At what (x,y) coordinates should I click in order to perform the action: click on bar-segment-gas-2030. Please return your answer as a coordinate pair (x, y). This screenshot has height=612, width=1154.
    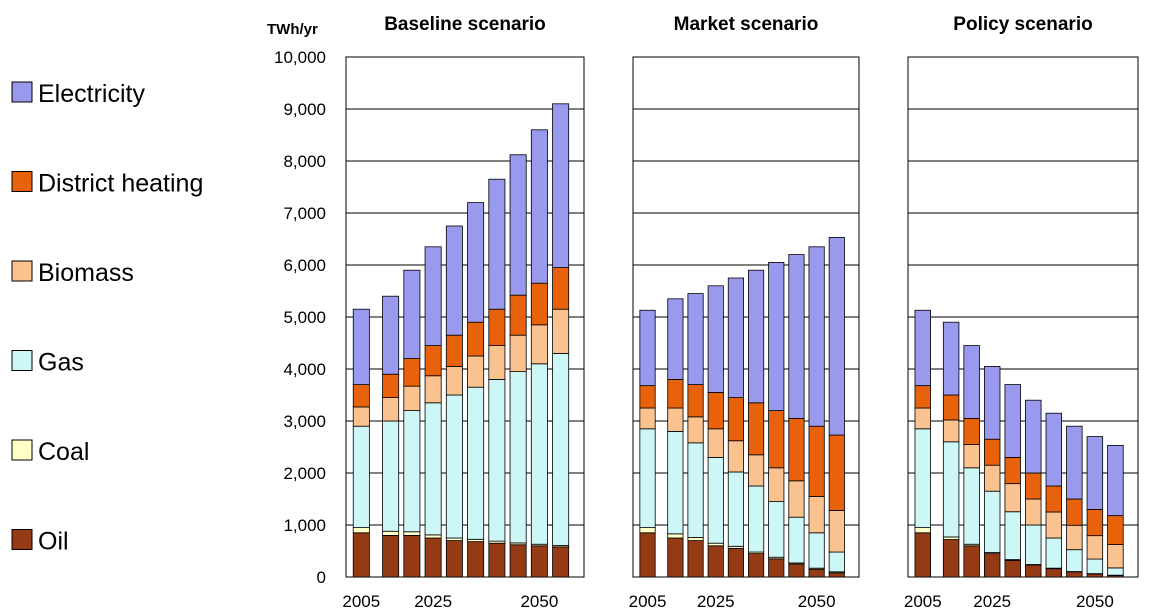
    Looking at the image, I should click on (1012, 535).